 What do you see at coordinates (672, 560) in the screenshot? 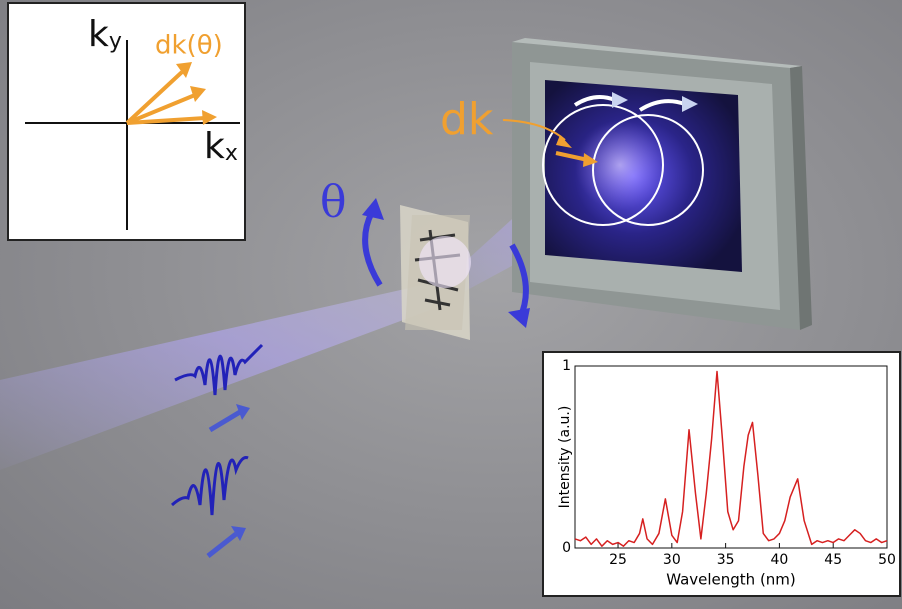
I see `x-tick-label: 30` at bounding box center [672, 560].